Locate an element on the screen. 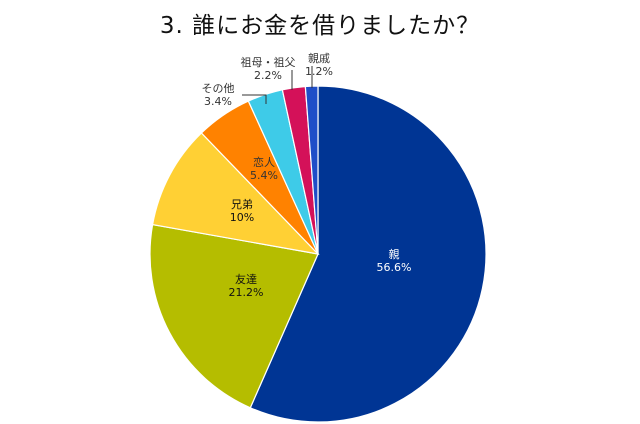 This screenshot has height=424, width=640. chart-title: 3. 誰にお金を借りましたか？ is located at coordinates (320, 26).